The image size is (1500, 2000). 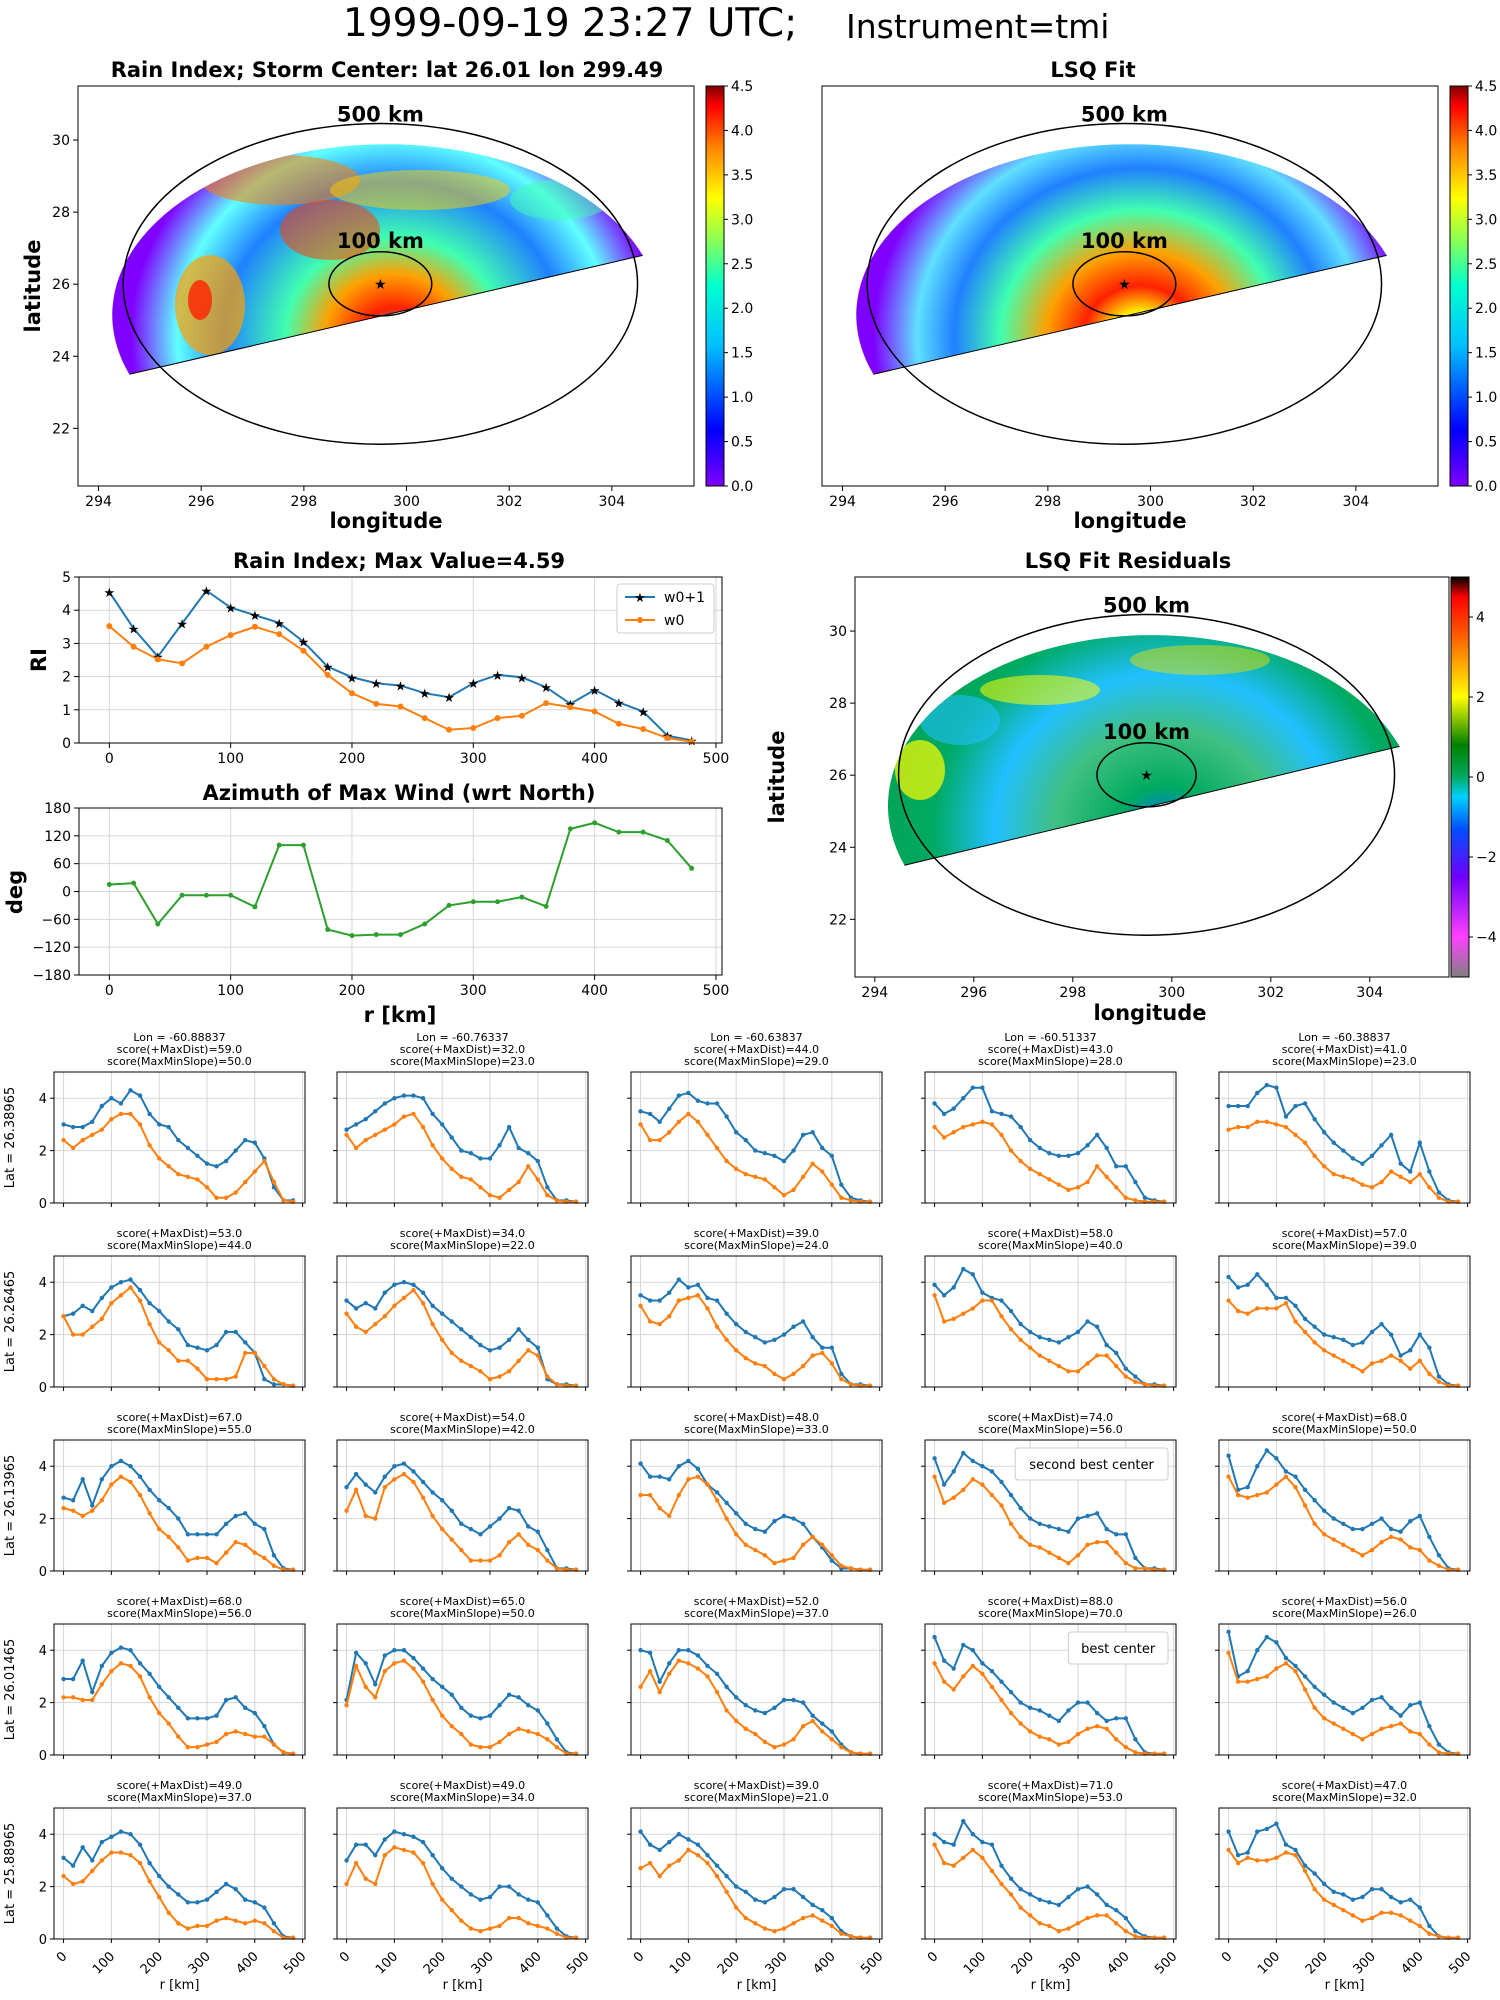 What do you see at coordinates (43, 1651) in the screenshot?
I see `y-tick-label: 4` at bounding box center [43, 1651].